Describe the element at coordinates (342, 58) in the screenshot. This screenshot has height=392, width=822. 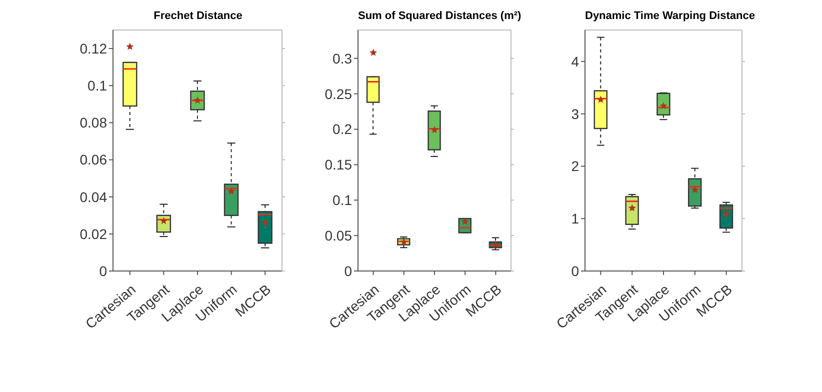
I see `y-tick-label: 0.3` at that location.